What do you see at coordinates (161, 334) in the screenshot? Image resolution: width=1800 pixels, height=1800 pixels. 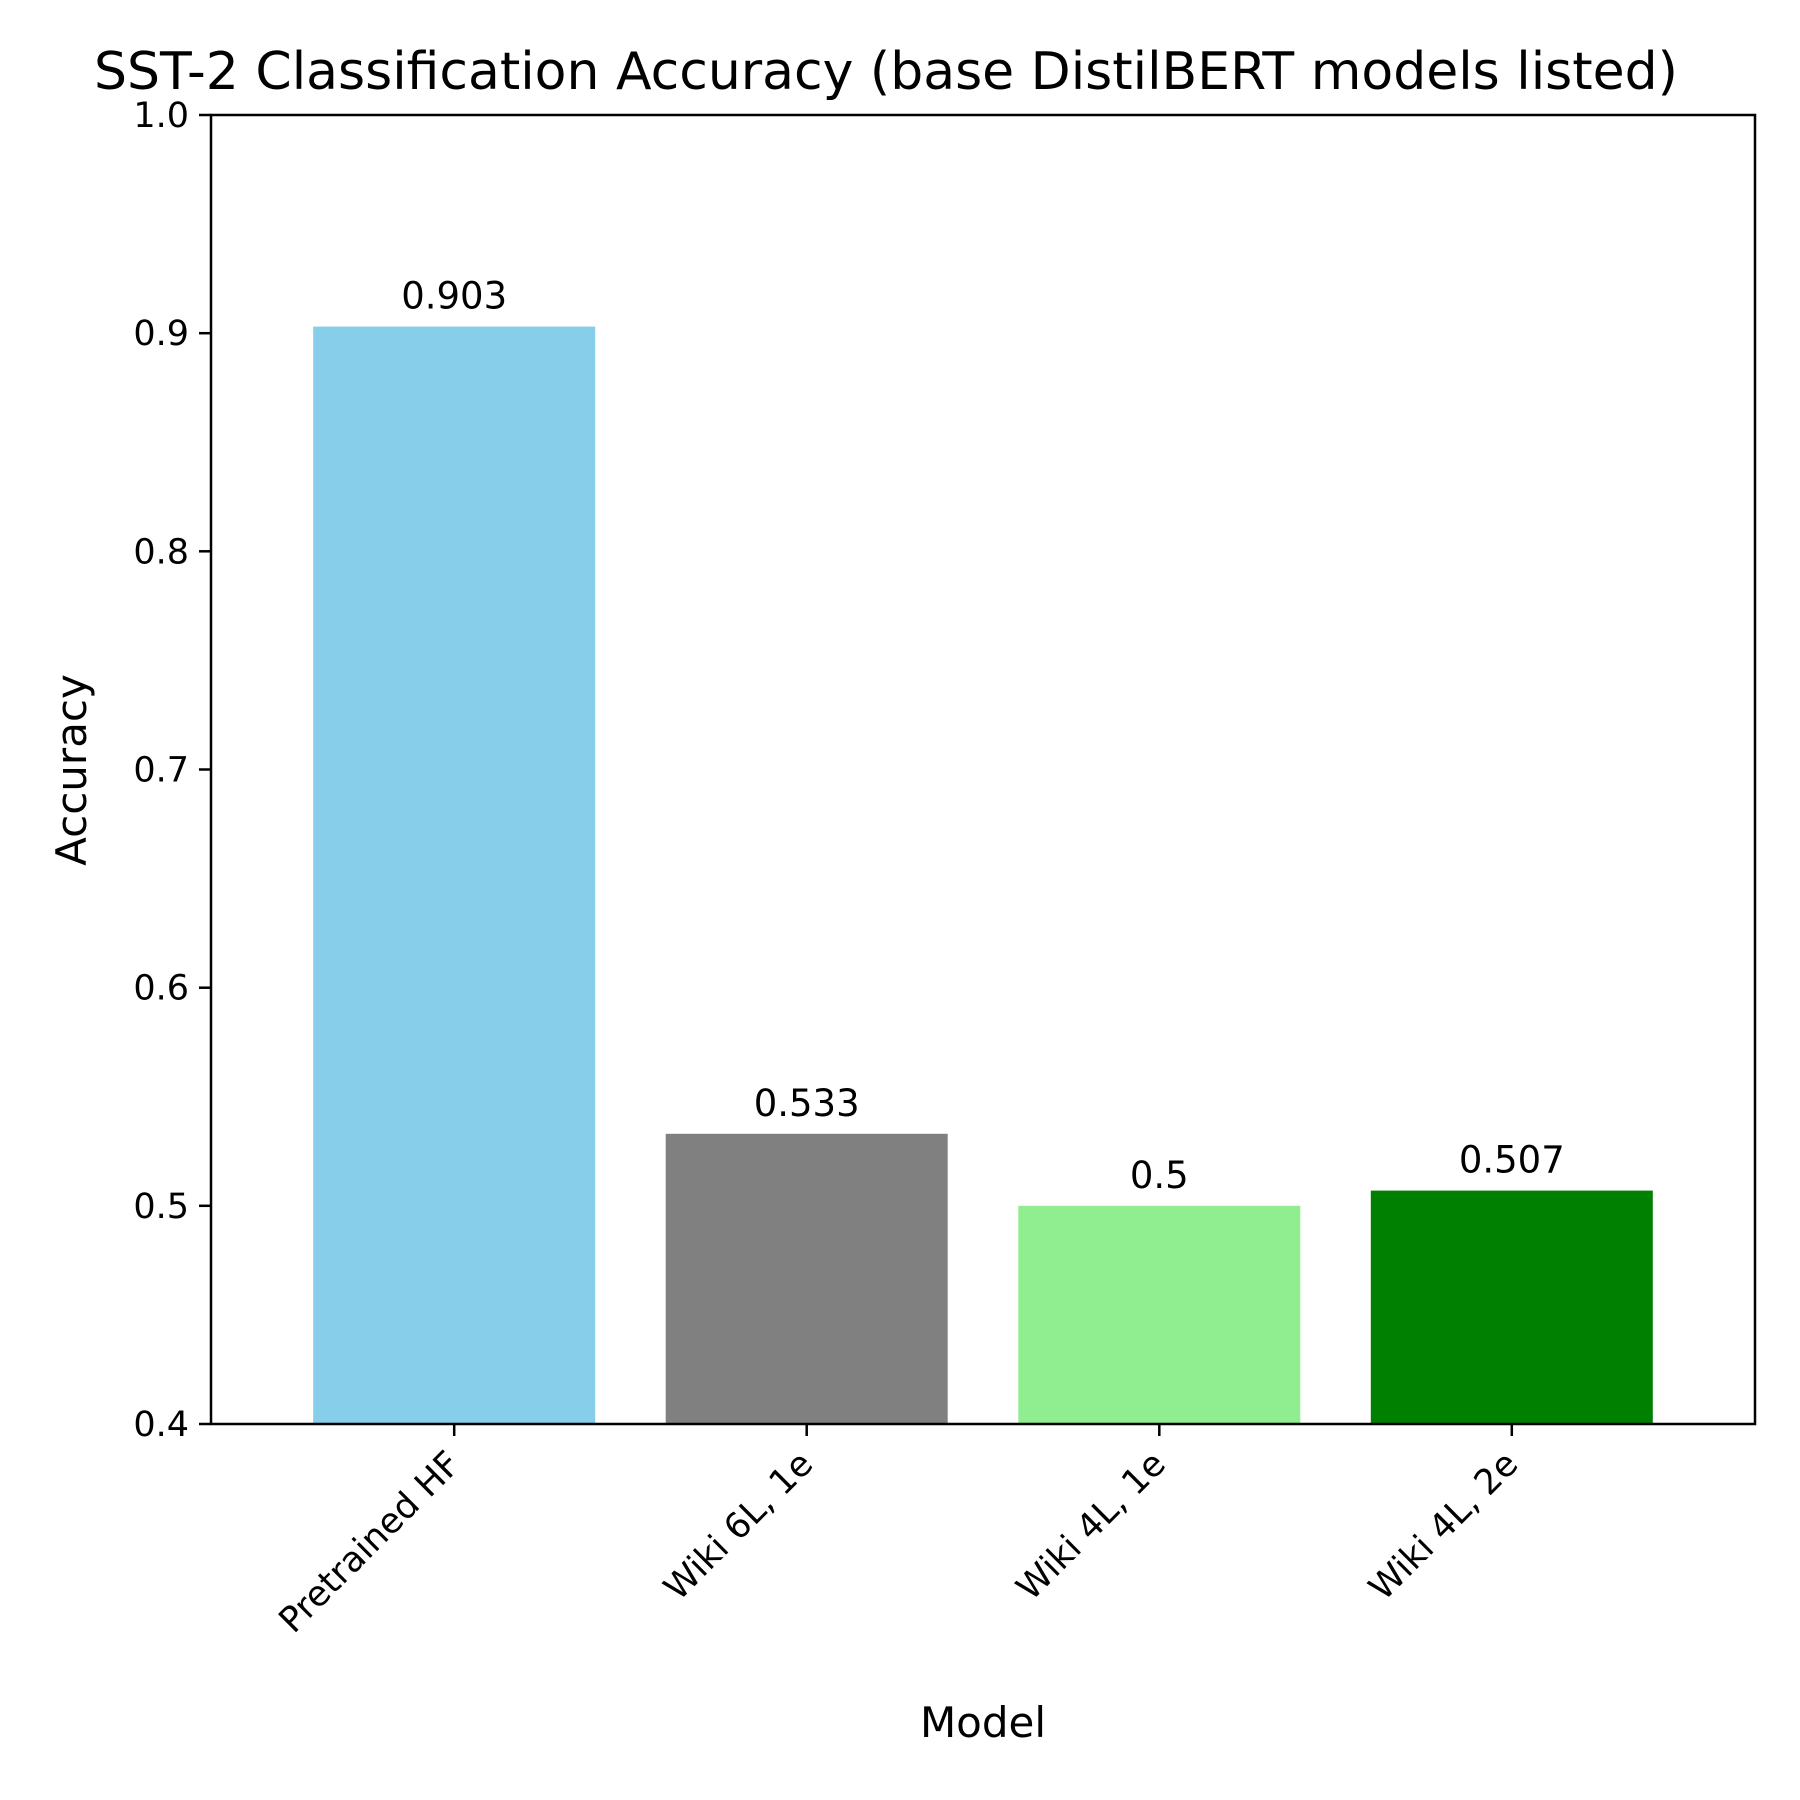 I see `y-tick-label-6: 0.9` at bounding box center [161, 334].